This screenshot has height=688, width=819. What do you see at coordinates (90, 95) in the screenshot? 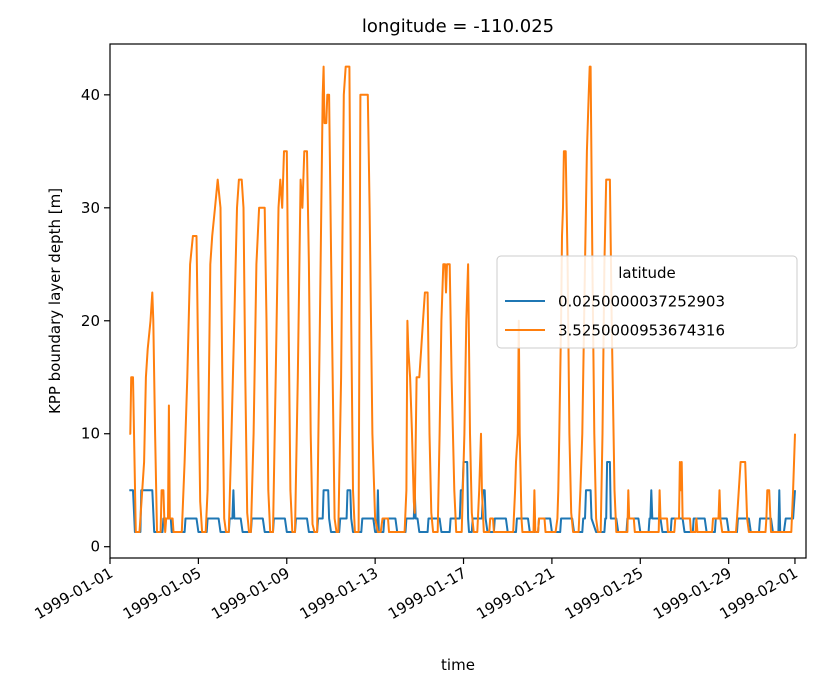
I see `y-tick-label: 40` at bounding box center [90, 95].